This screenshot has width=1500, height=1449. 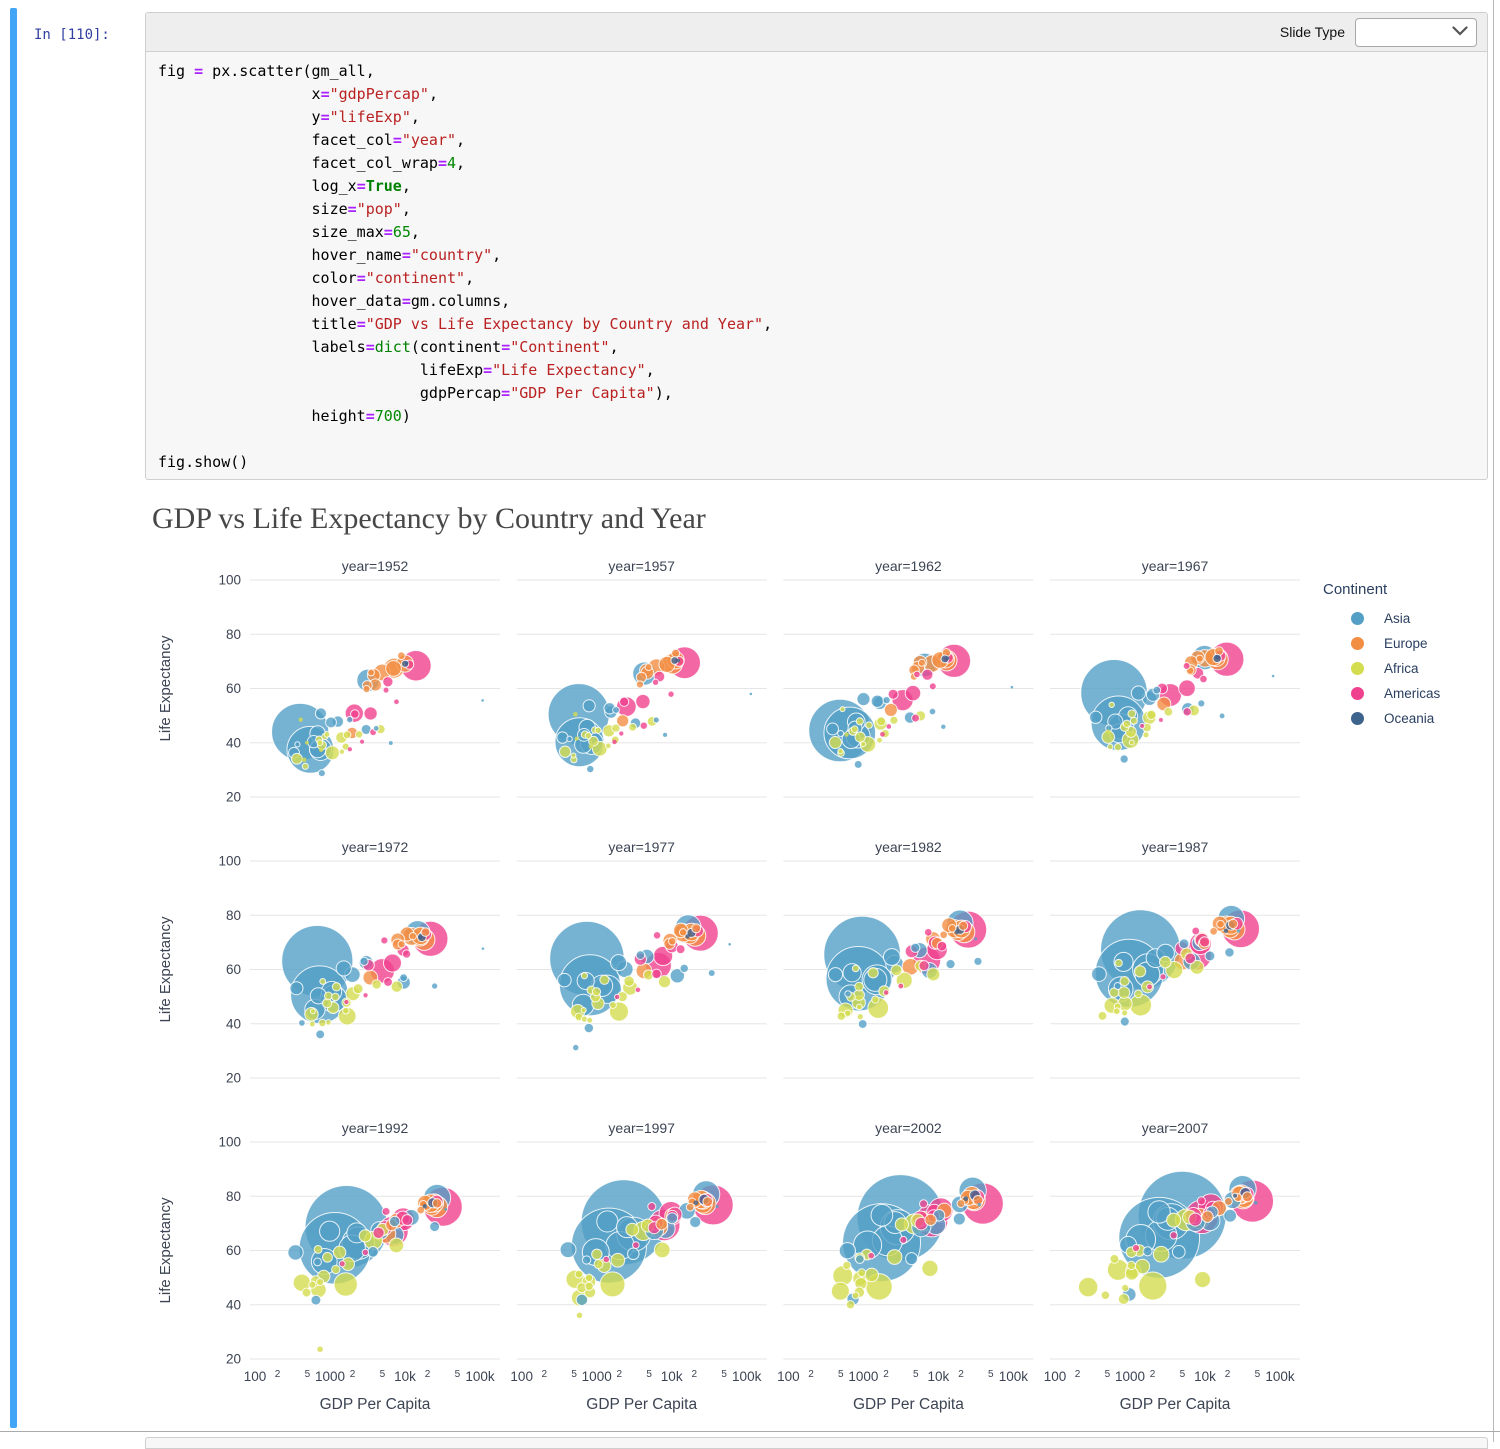 What do you see at coordinates (393, 668) in the screenshot?
I see `bubble-france` at bounding box center [393, 668].